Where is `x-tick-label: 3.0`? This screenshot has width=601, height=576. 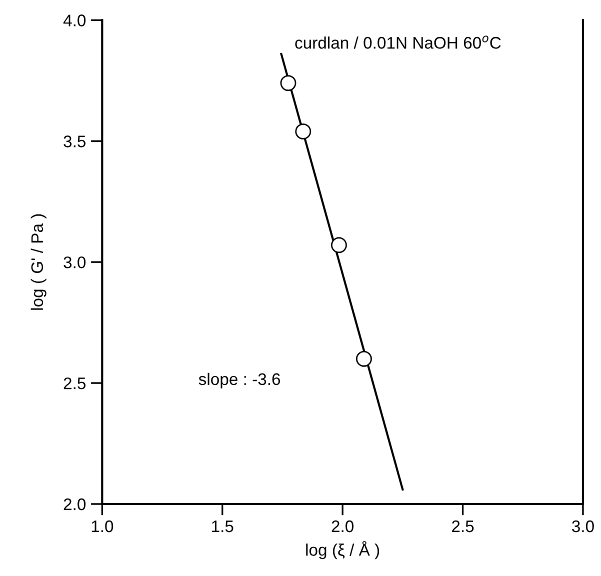 x-tick-label: 3.0 is located at coordinates (583, 526).